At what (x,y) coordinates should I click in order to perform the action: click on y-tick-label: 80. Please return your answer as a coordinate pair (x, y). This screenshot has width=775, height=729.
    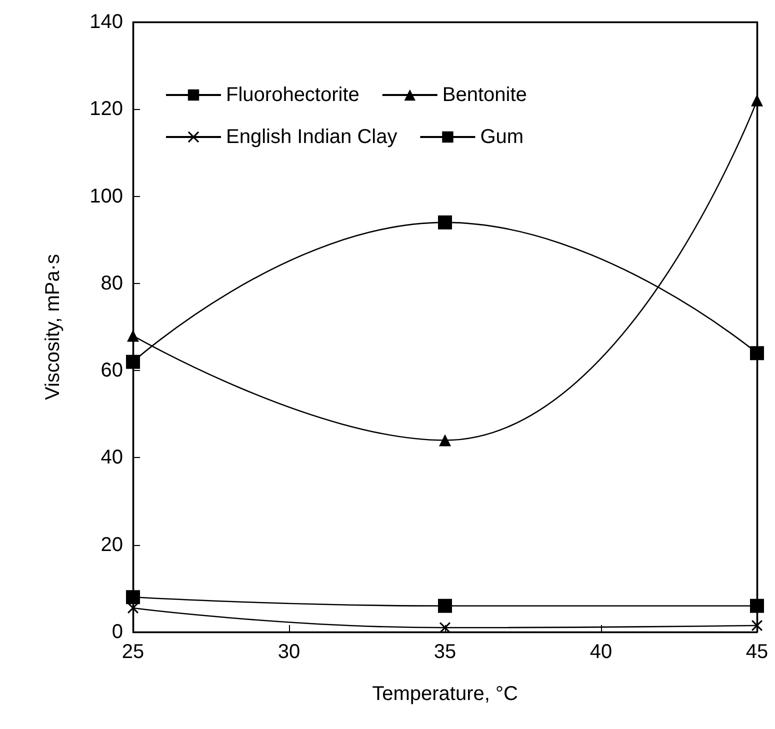
    Looking at the image, I should click on (111, 283).